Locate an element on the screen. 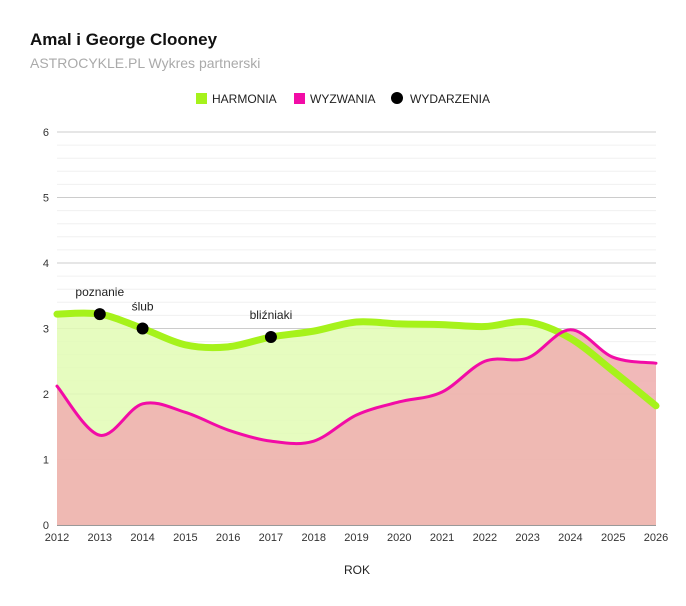 This screenshot has width=686, height=606. legend: HARMONIA WYZWANIA WYDARZENIA is located at coordinates (343, 99).